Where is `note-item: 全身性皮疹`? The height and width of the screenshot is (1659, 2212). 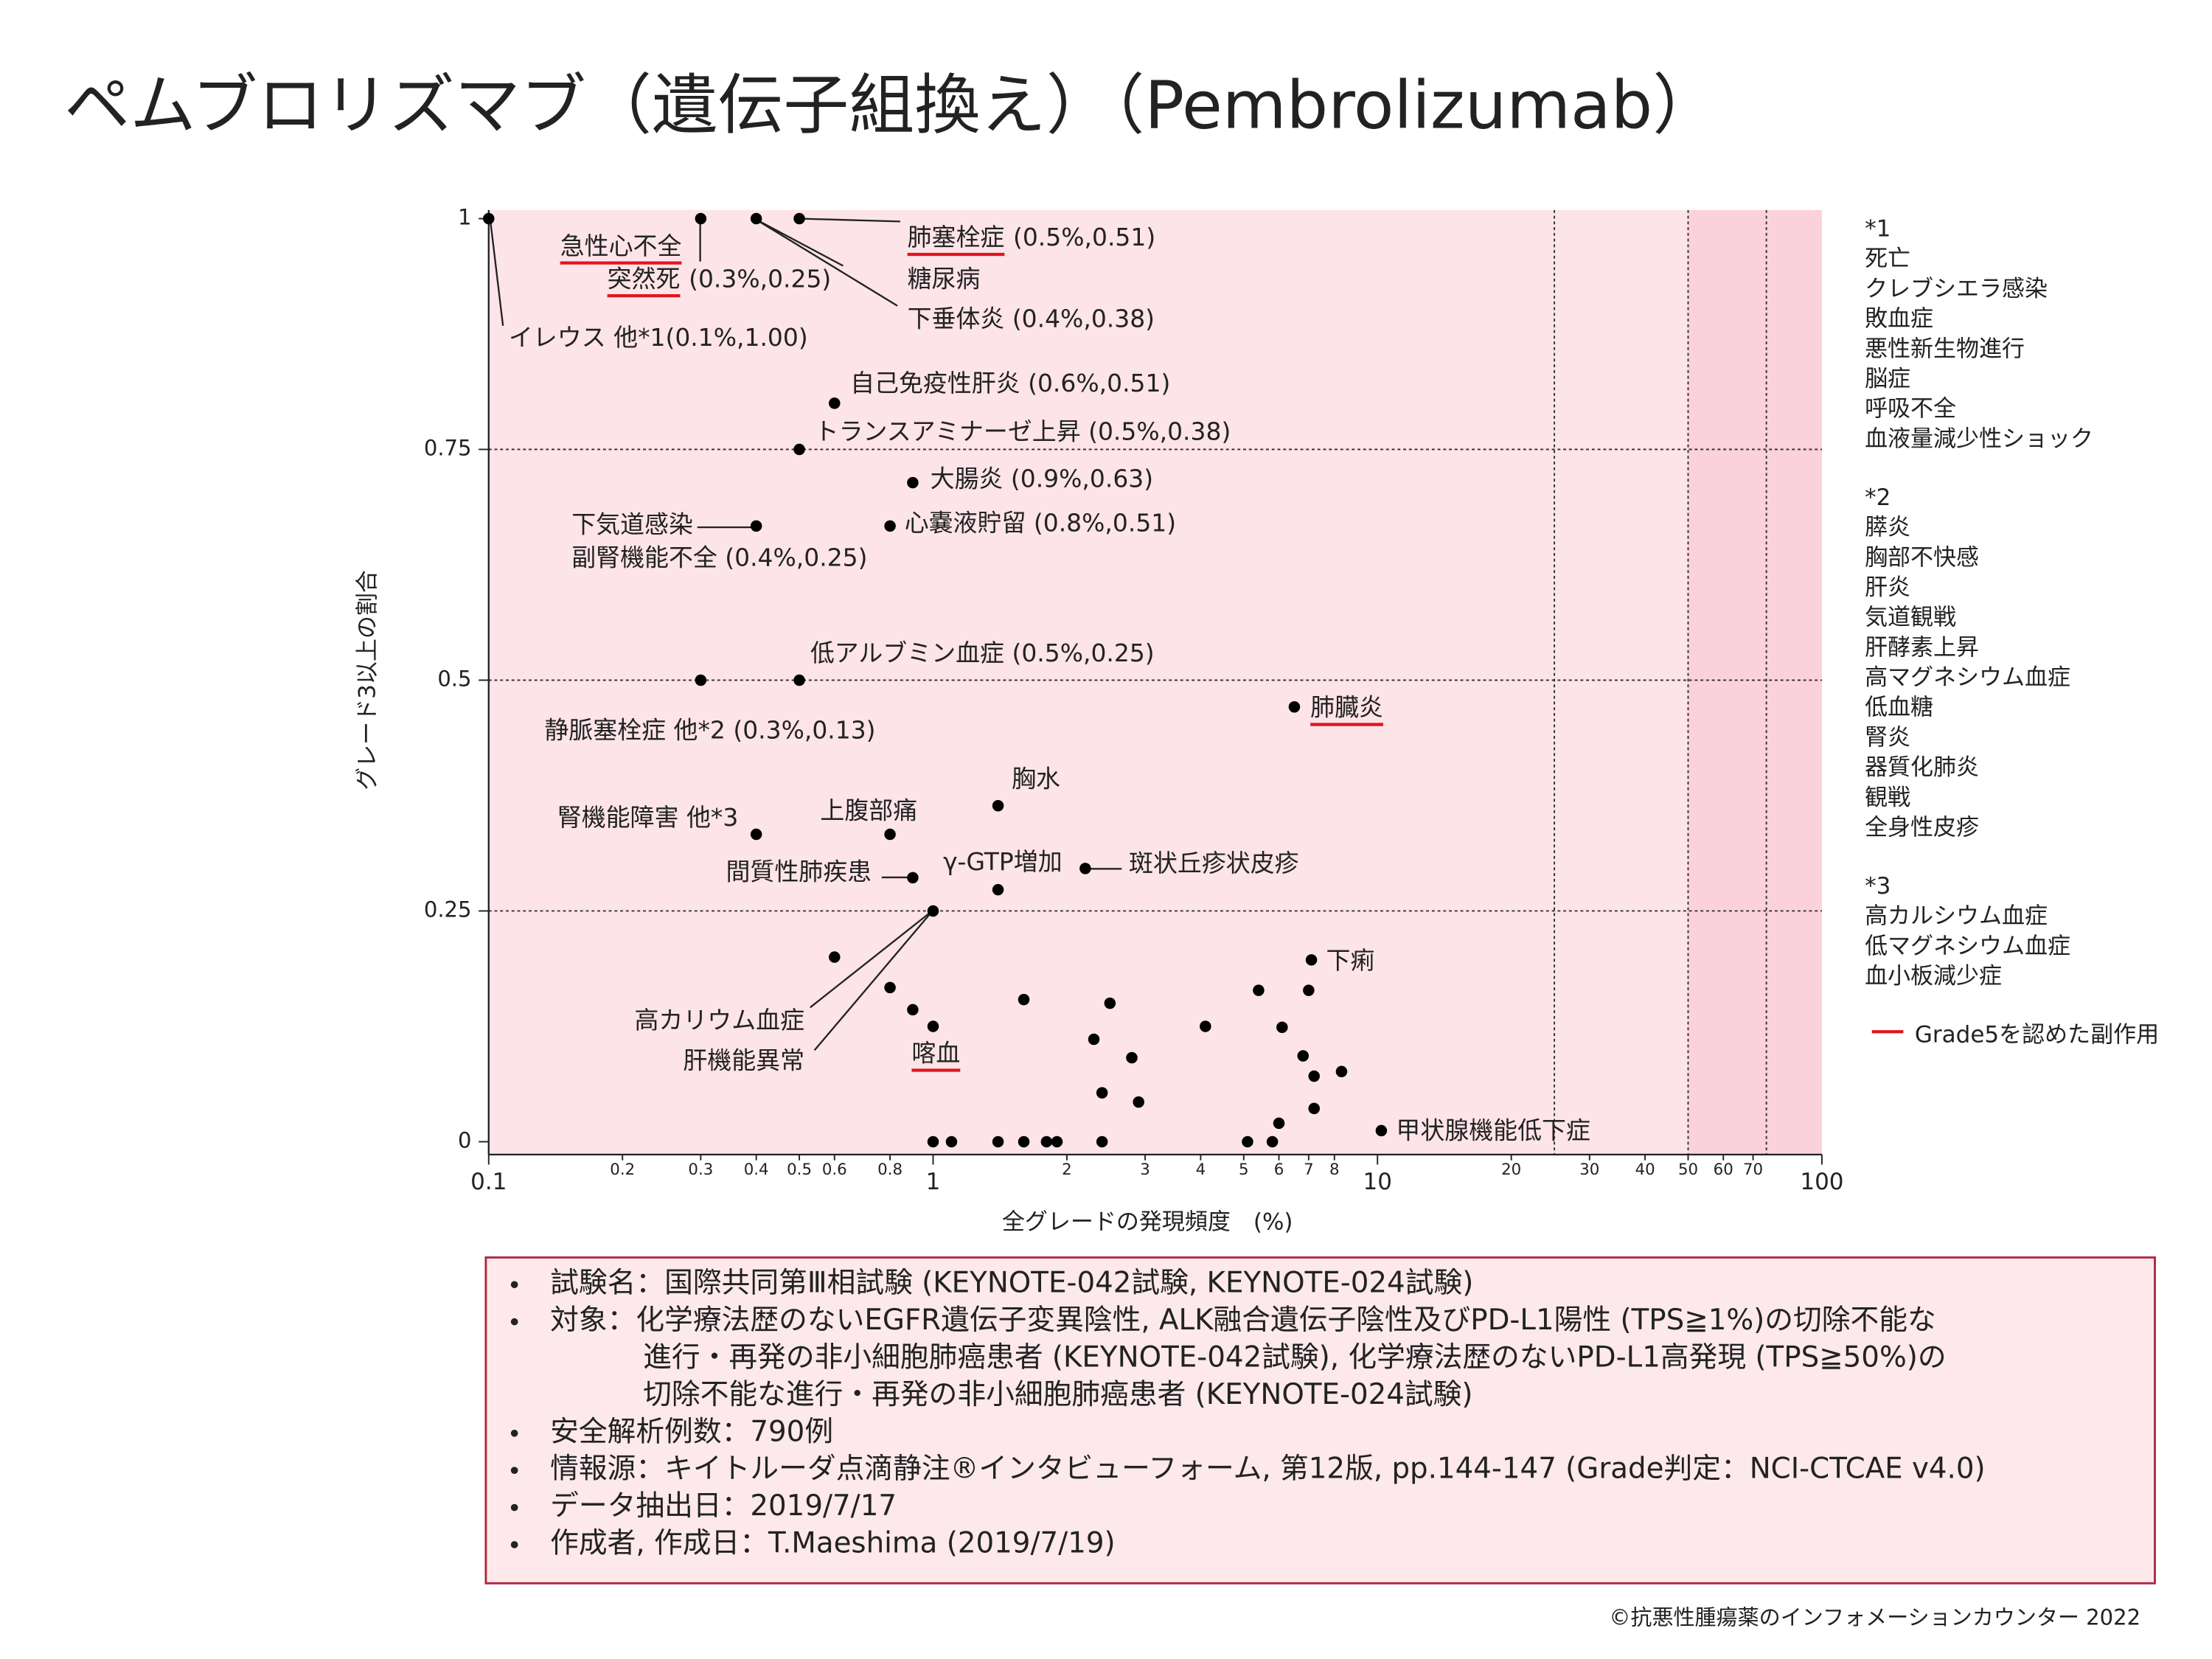 note-item: 全身性皮疹 is located at coordinates (1922, 828).